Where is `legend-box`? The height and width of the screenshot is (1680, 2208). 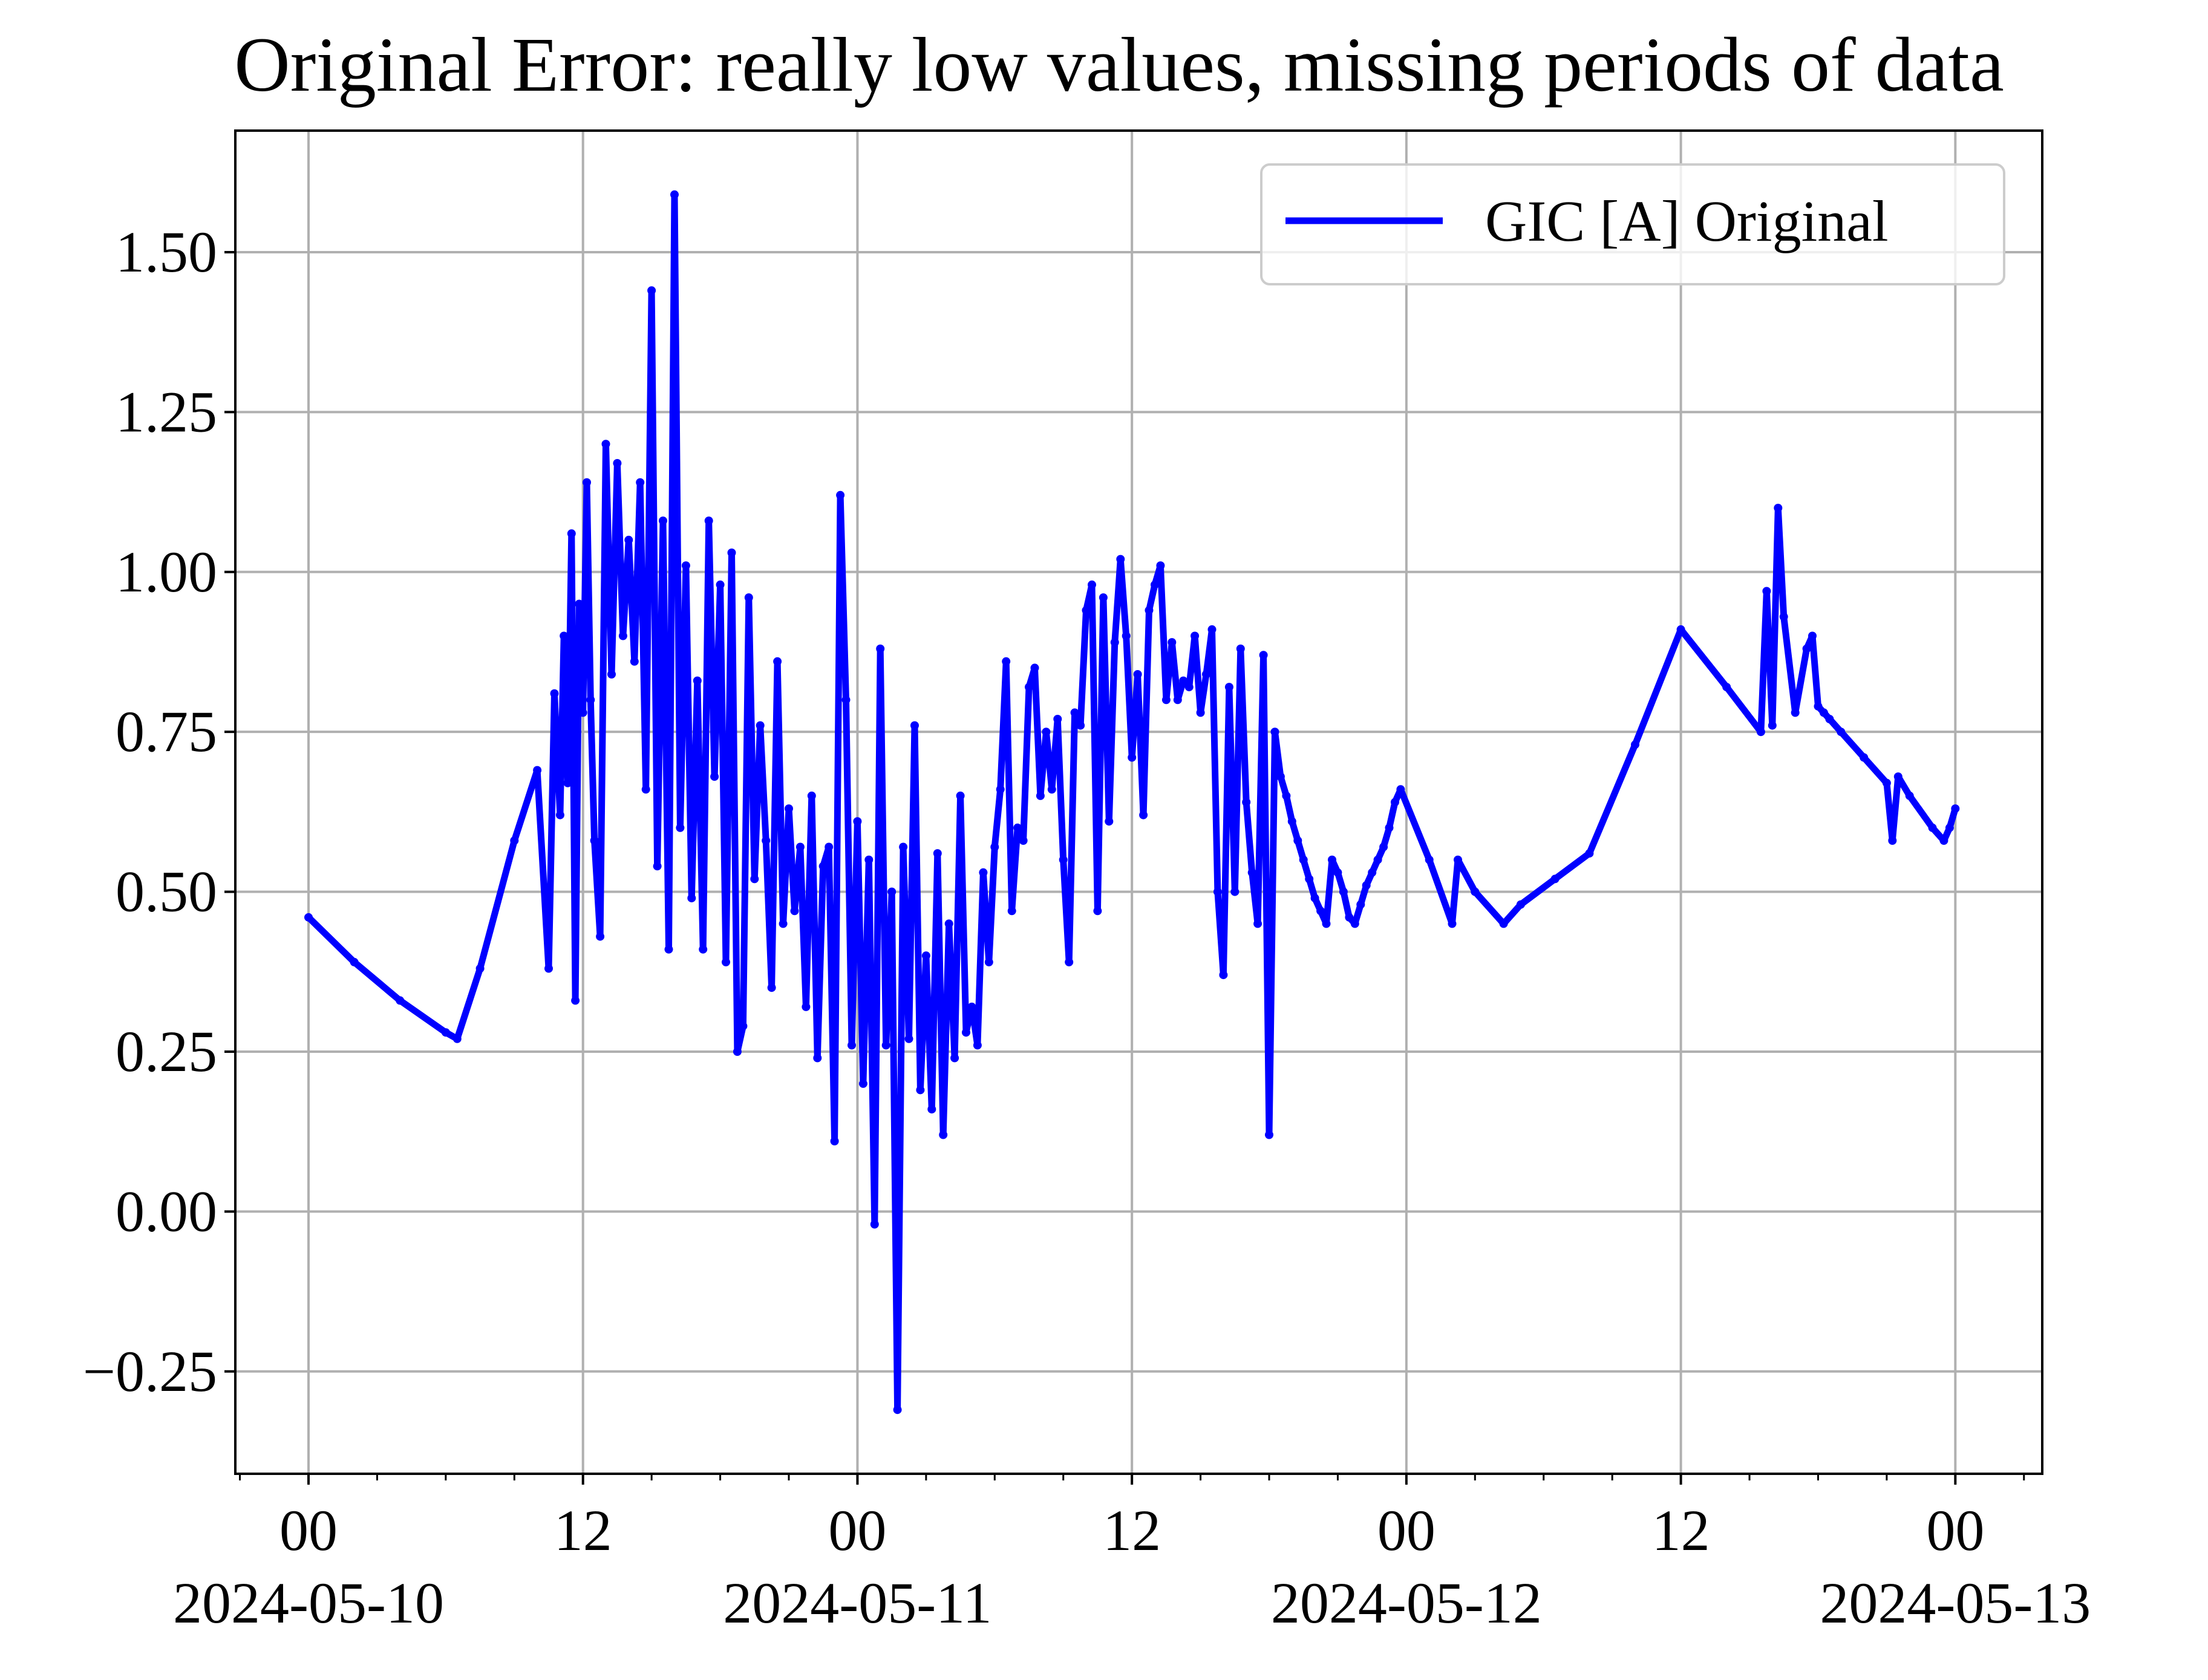 legend-box is located at coordinates (1632, 224).